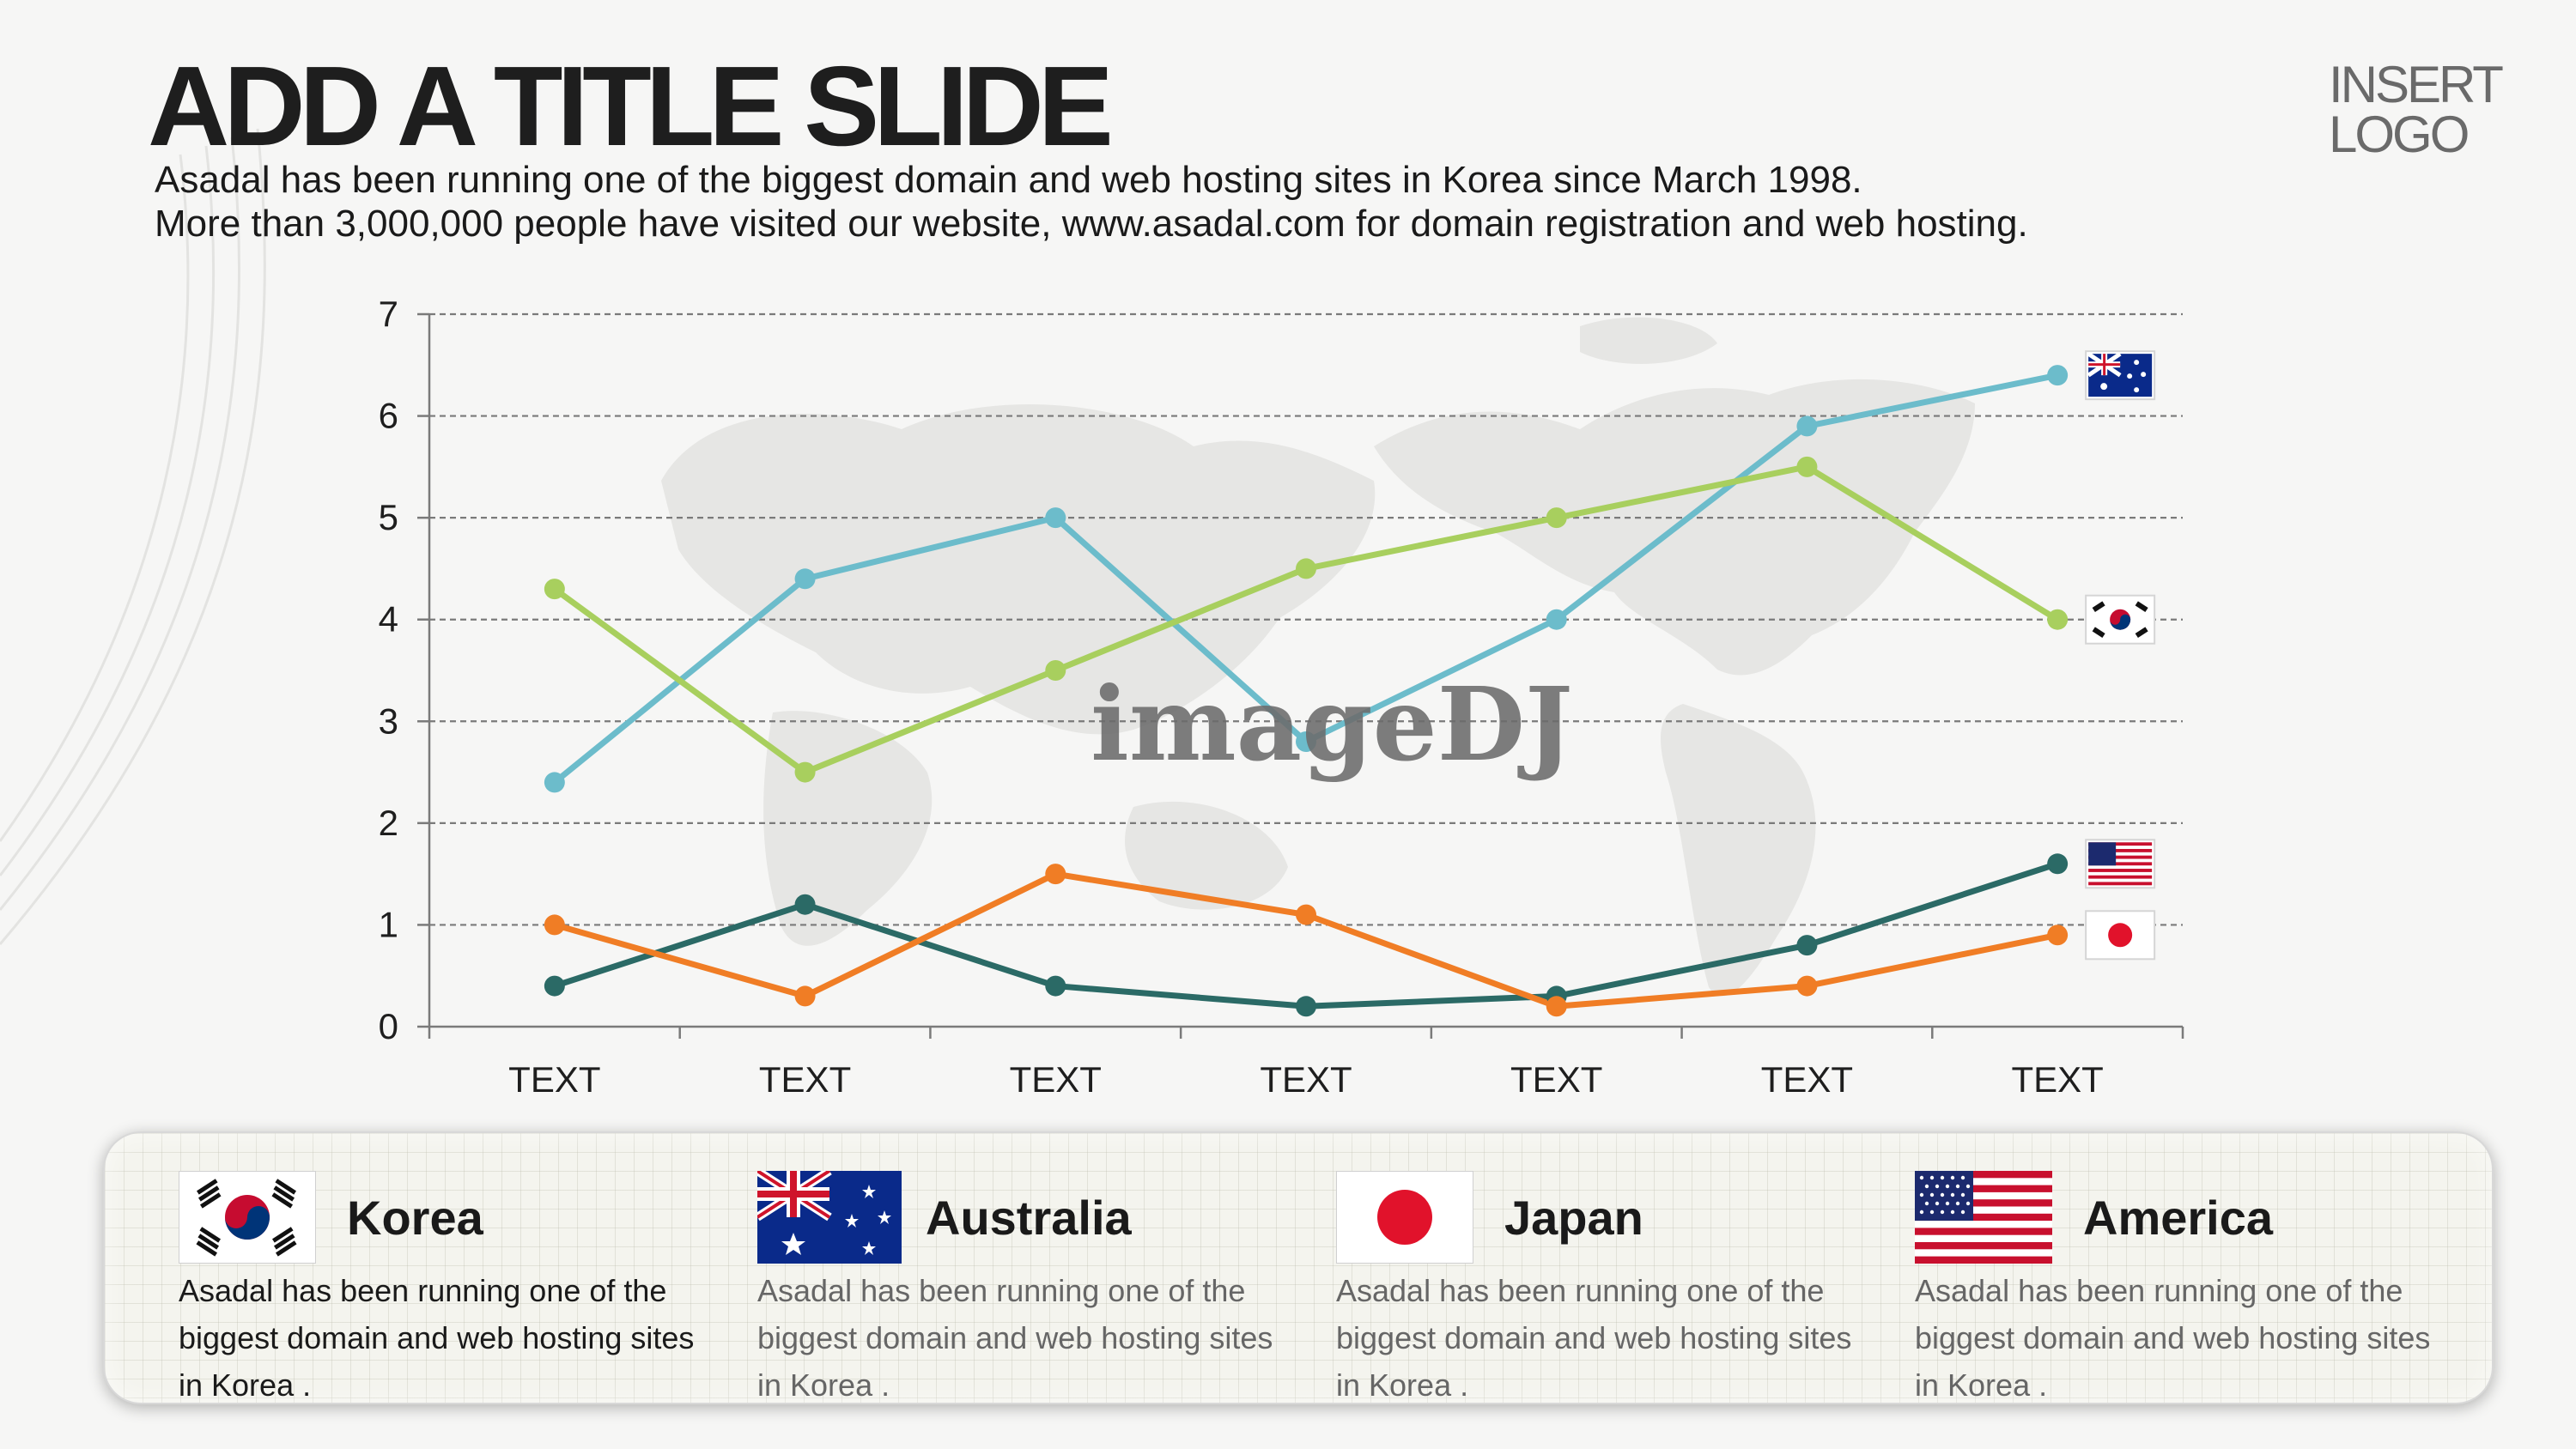  Describe the element at coordinates (388, 1026) in the screenshot. I see `y-tick-label: 0` at that location.